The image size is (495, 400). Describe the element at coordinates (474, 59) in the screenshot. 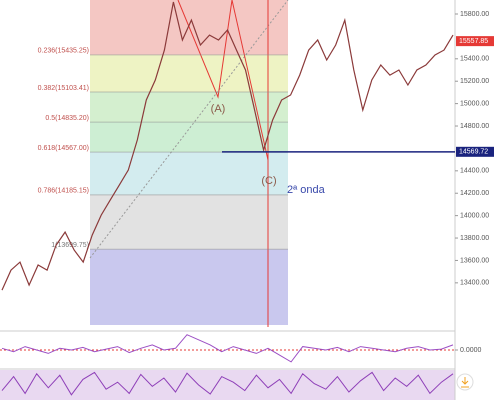

I see `y-tick-label: 15400.00` at that location.